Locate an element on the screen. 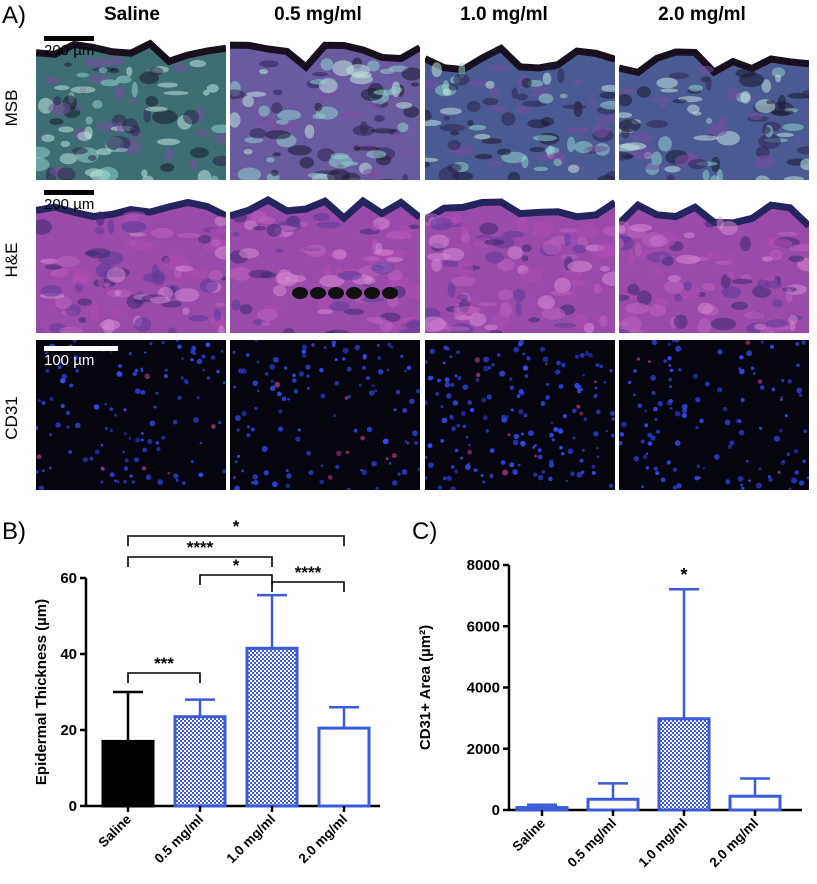 The width and height of the screenshot is (817, 884). y-axis-label: CD31+ Area (µm²) is located at coordinates (425, 687).